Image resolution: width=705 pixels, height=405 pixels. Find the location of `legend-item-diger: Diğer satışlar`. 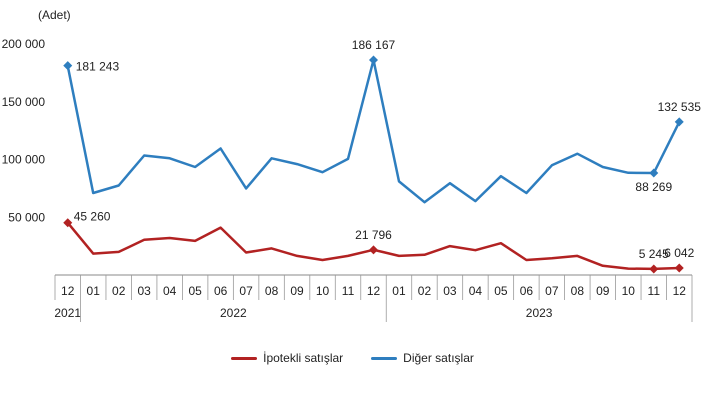

legend-item-diger: Diğer satışlar is located at coordinates (422, 358).